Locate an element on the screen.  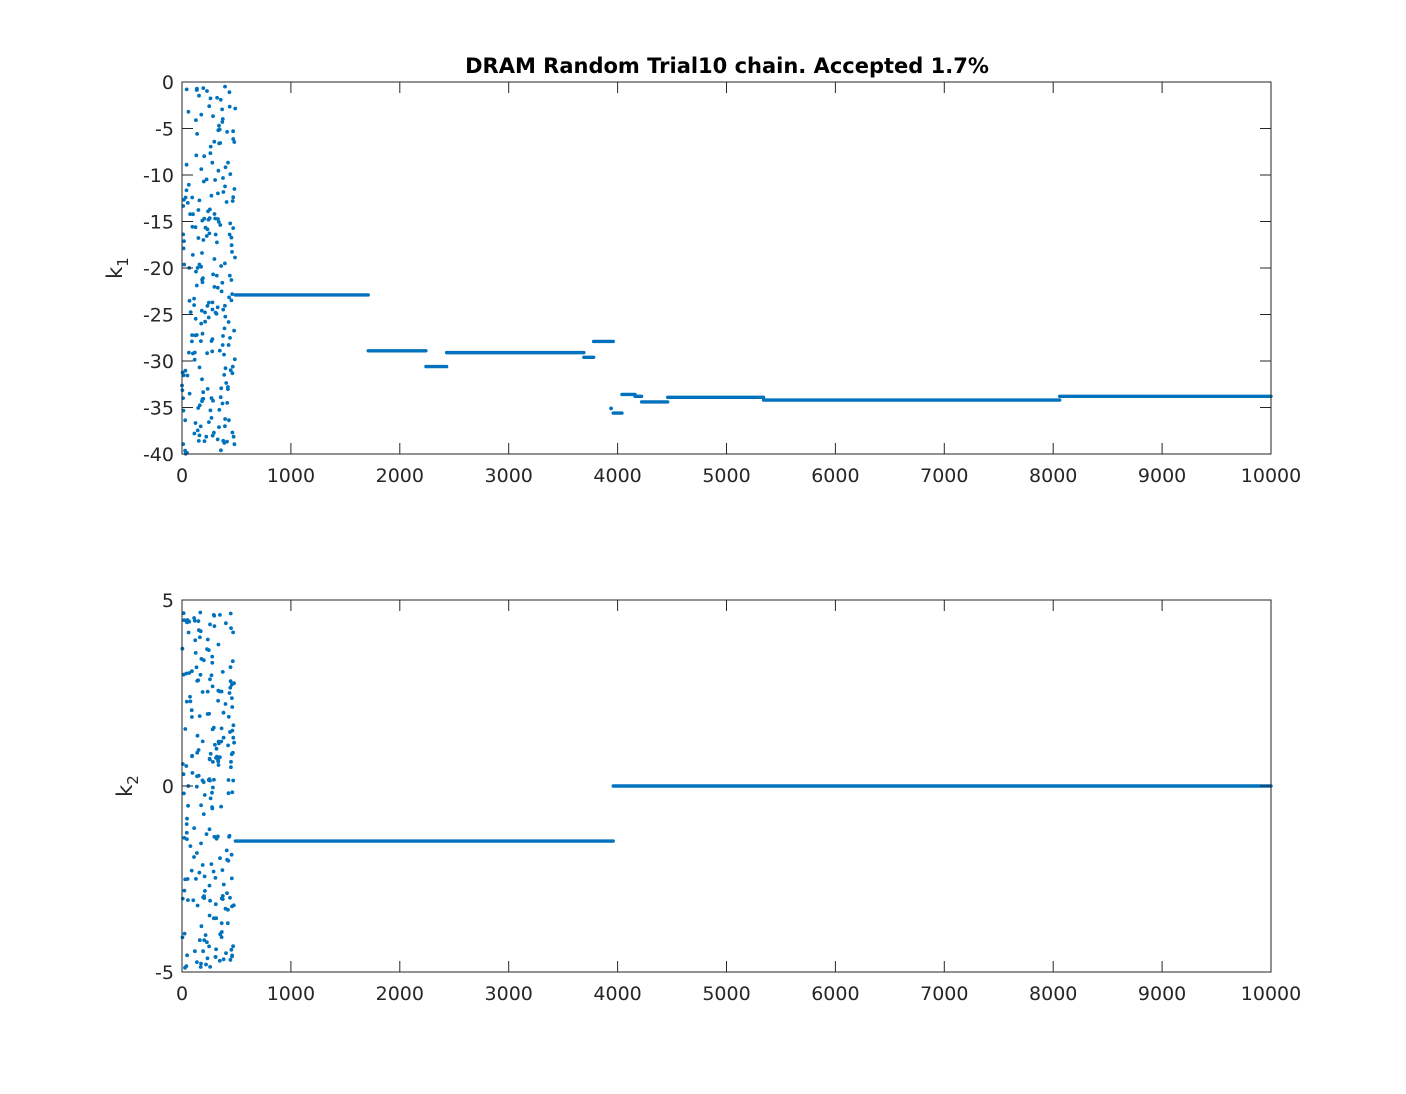
y-tick-label: 5 is located at coordinates (168, 601).